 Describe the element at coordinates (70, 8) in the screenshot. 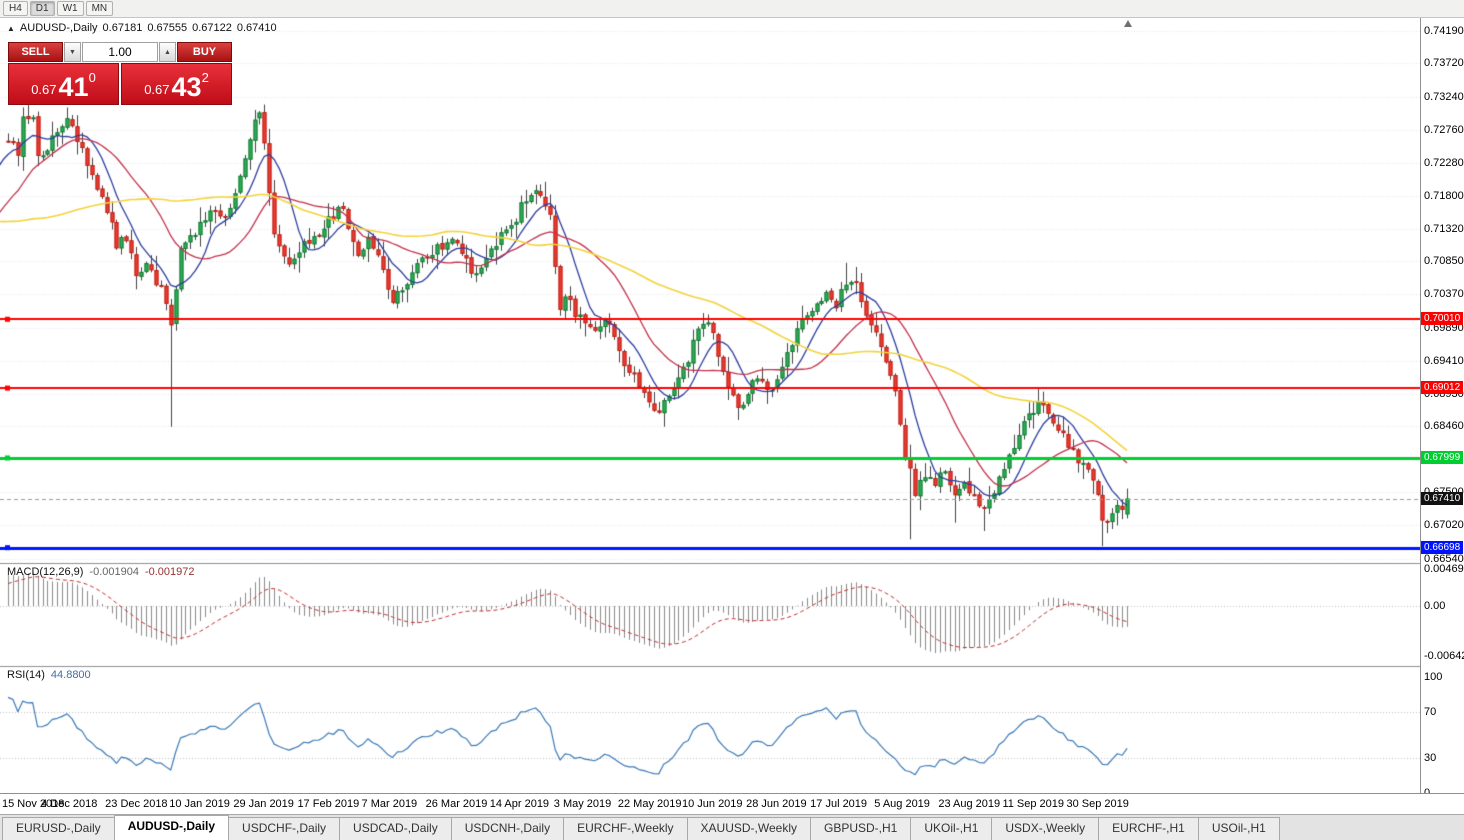

I see `timeframe-button-w1: W1` at that location.